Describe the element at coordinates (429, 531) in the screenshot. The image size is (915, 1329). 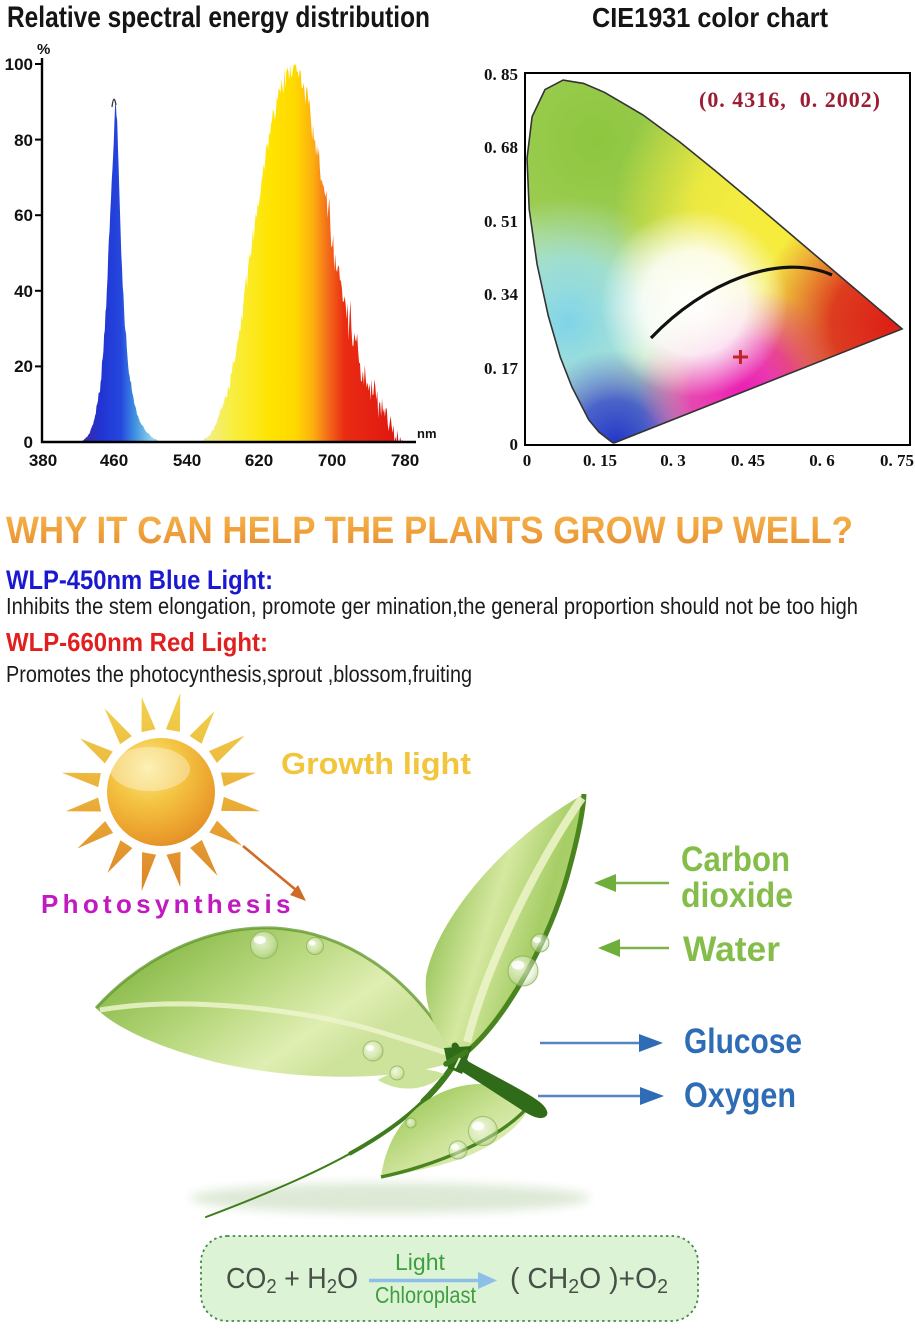
I see `svg-text:WHY IT CAN HELP THE PLANTS GRO: WHY IT CAN HELP THE PLANTS GROW UP WELL?` at that location.